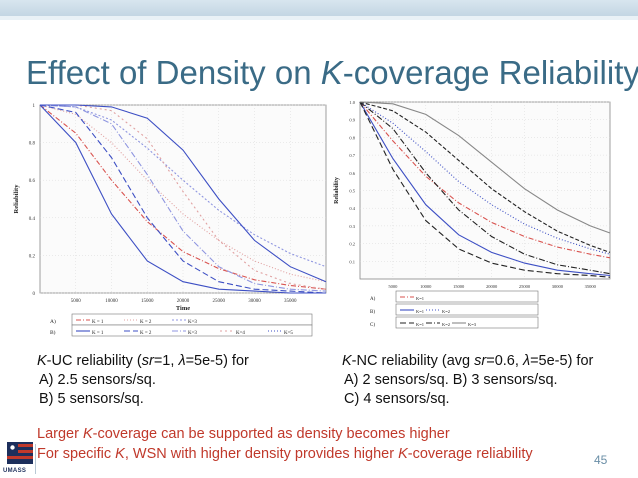 This screenshot has width=638, height=478. I want to click on left-caption-line2: A) 2.5 sensors/sq., so click(97, 380).